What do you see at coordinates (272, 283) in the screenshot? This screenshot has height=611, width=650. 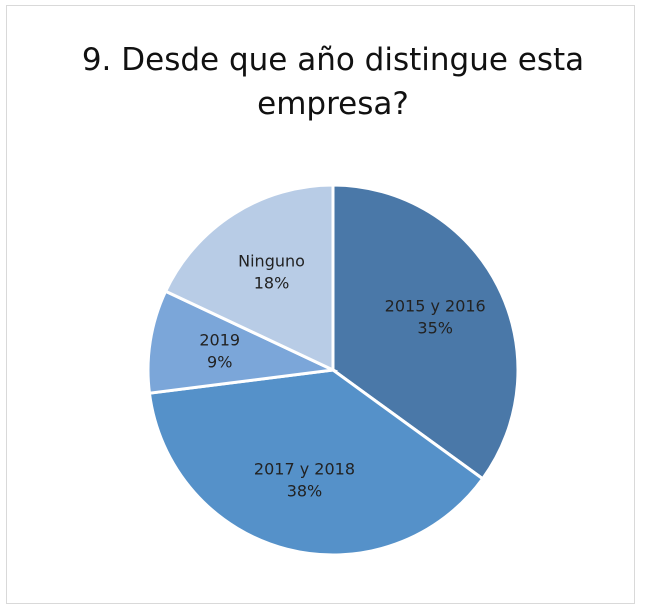 I see `slice-value-label: 18%` at bounding box center [272, 283].